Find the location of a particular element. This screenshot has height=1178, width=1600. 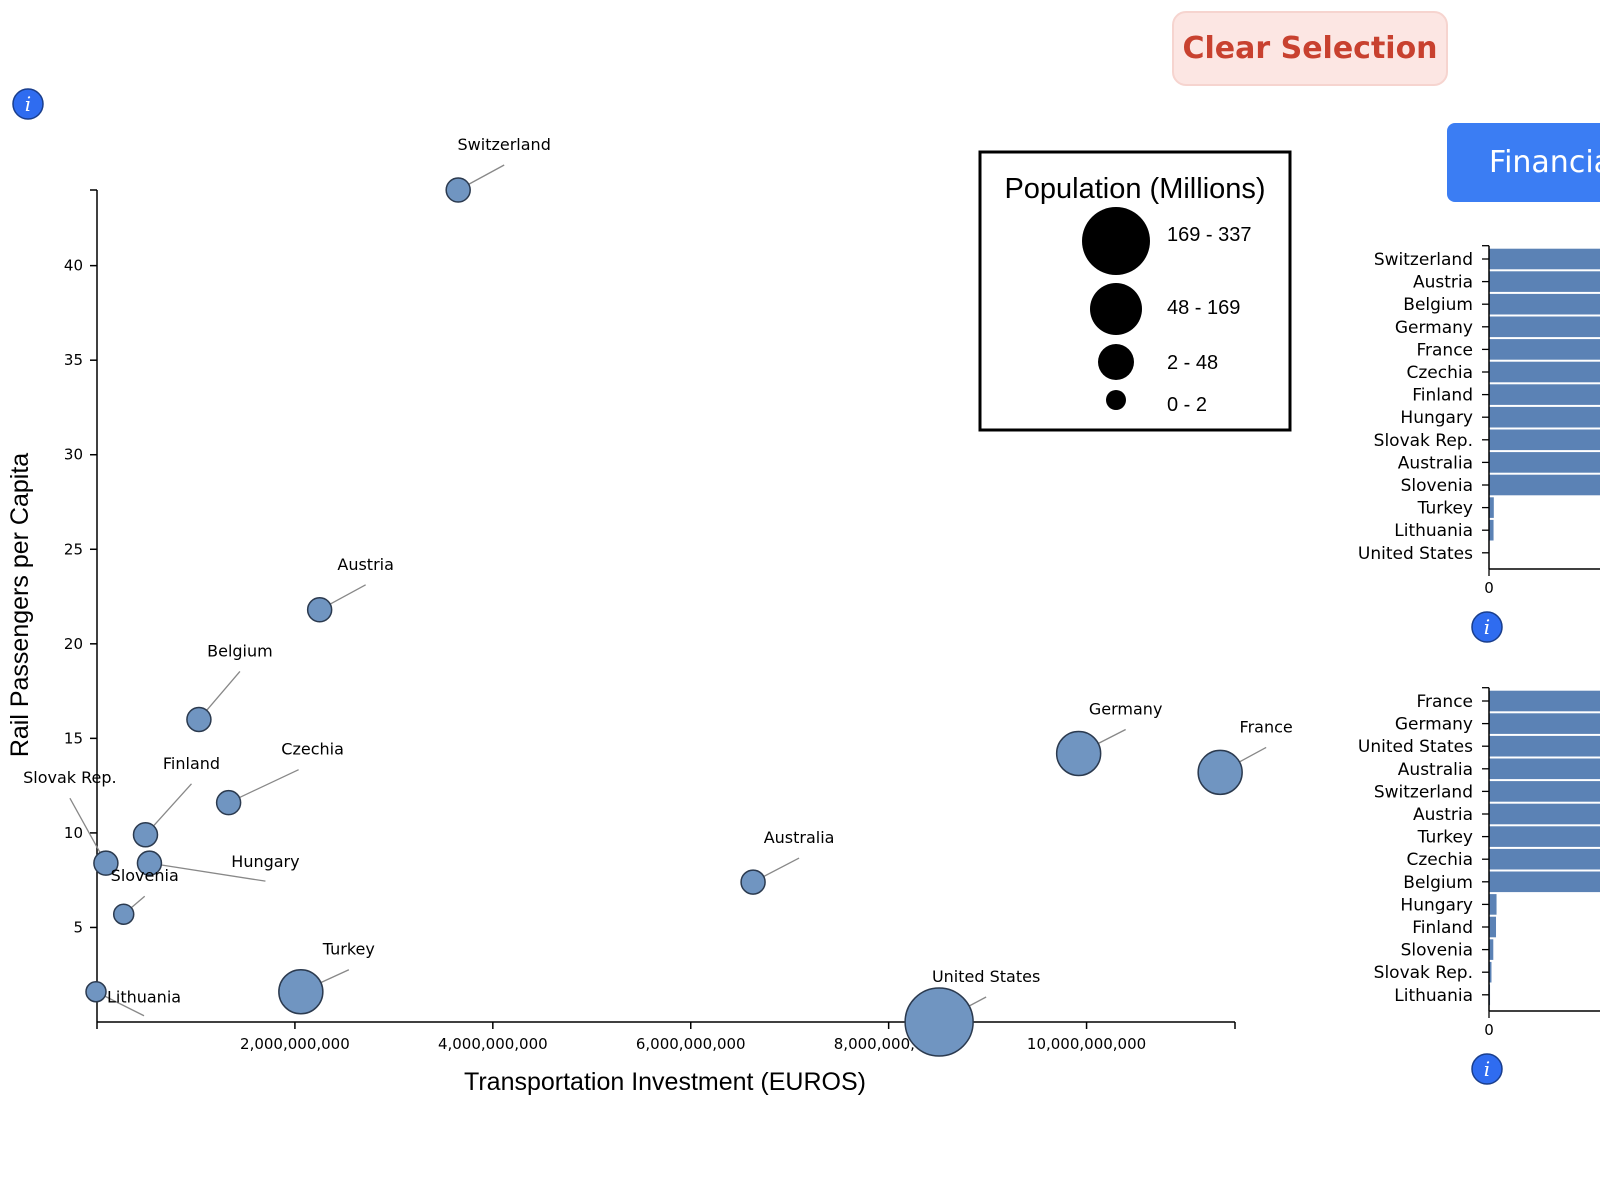

y-tick-label: 5 is located at coordinates (78, 927).